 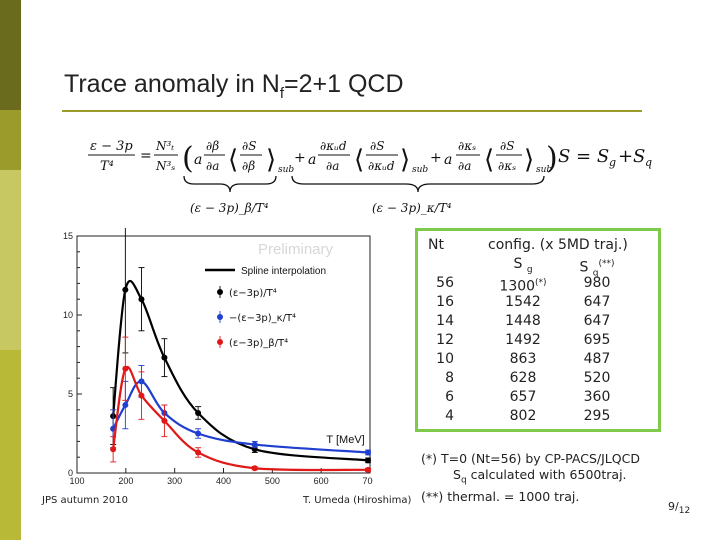 What do you see at coordinates (357, 500) in the screenshot?
I see `footer-author: T. Umeda (Hiroshima)` at bounding box center [357, 500].